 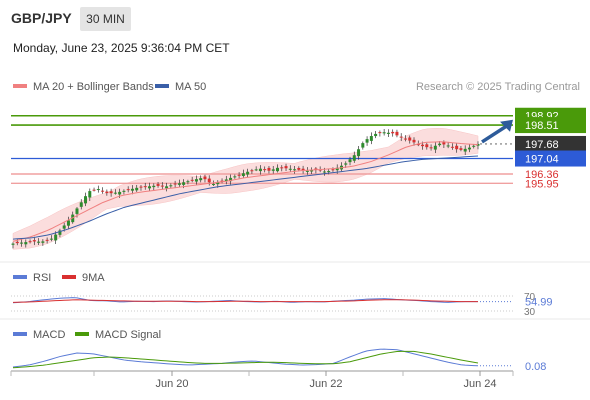 I want to click on x-axis-ticks: Jun 20 Jun 22 Jun 24, so click(x=262, y=380).